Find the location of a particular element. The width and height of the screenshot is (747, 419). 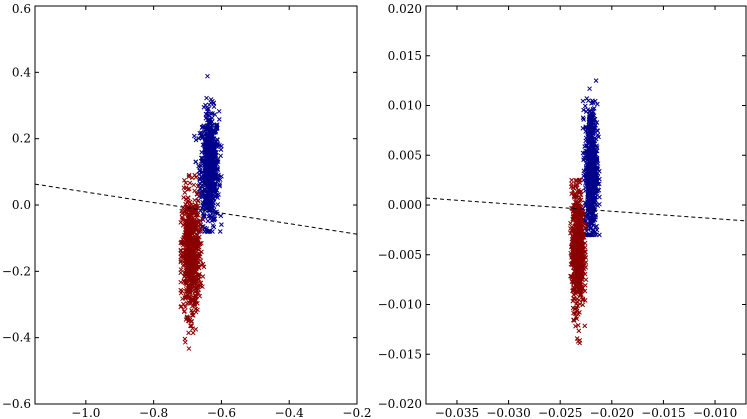

y-tick-label: 0.010 is located at coordinates (405, 106).